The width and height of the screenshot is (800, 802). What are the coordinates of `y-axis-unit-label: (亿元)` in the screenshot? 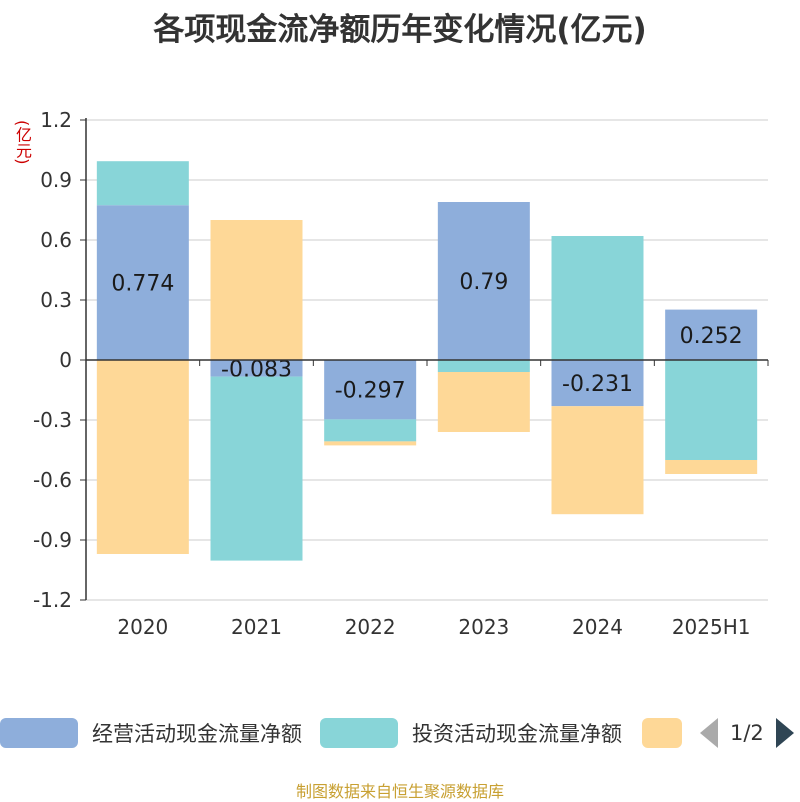 It's located at (22, 142).